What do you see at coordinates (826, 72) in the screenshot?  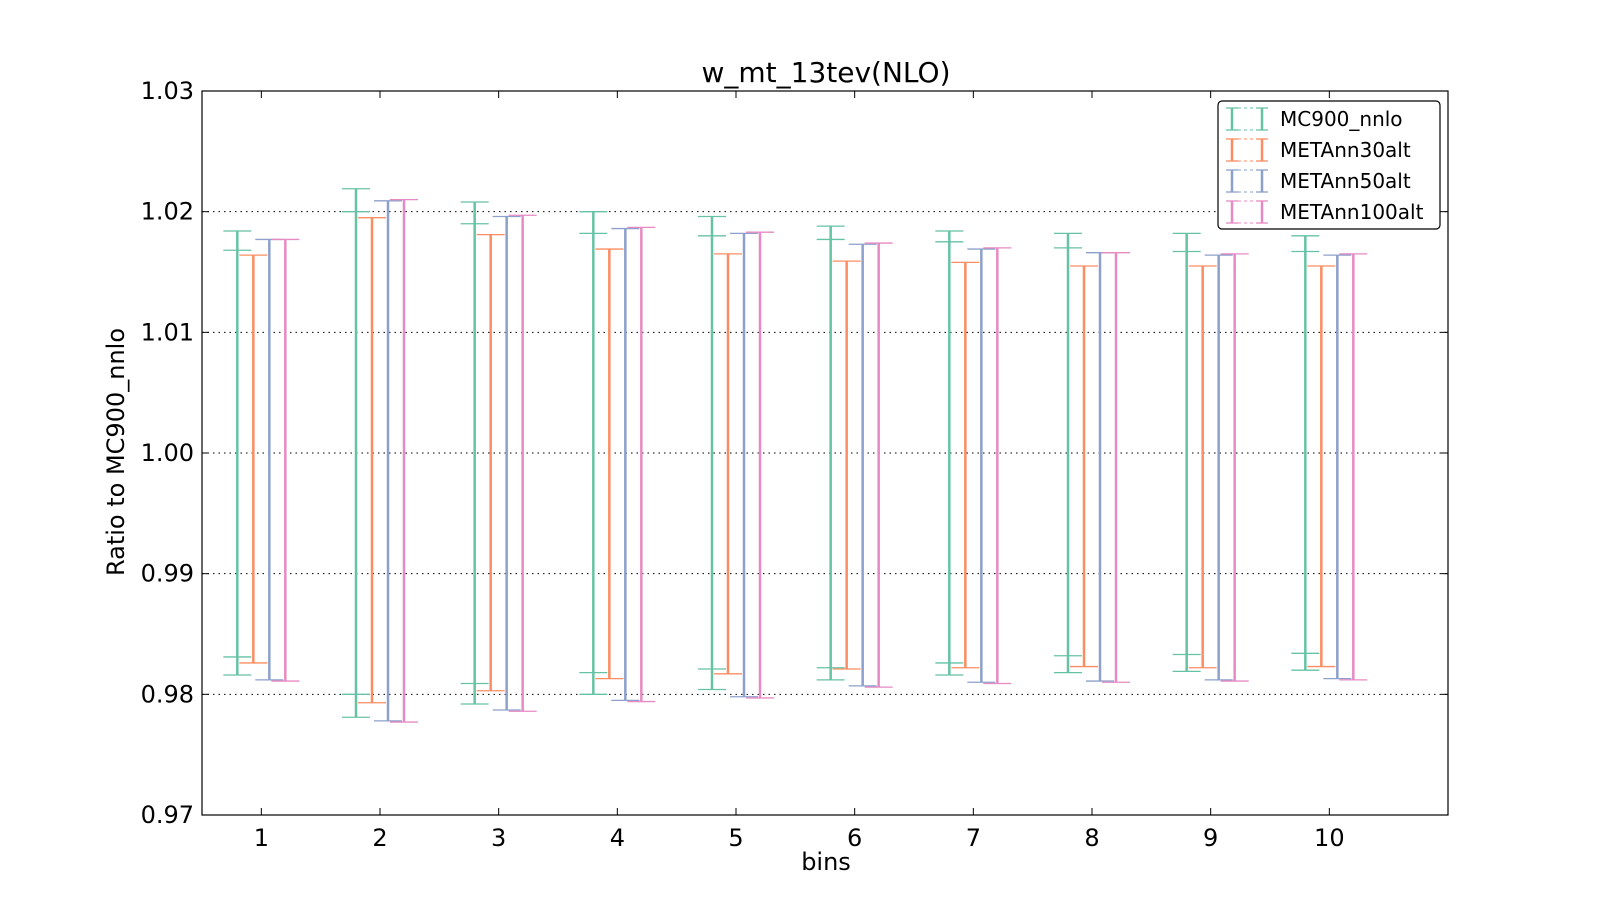 I see `chart-title: w_mt_13tev(NLO)` at bounding box center [826, 72].